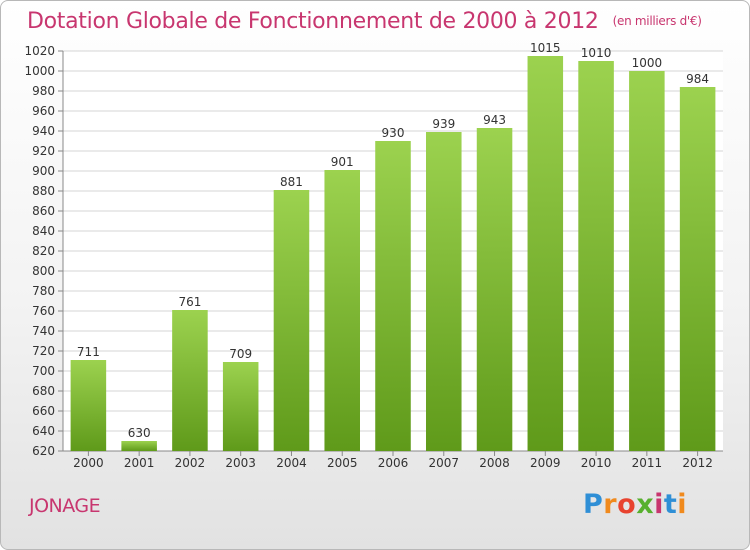 The height and width of the screenshot is (550, 750). I want to click on y-tick-label: 660, so click(43, 411).